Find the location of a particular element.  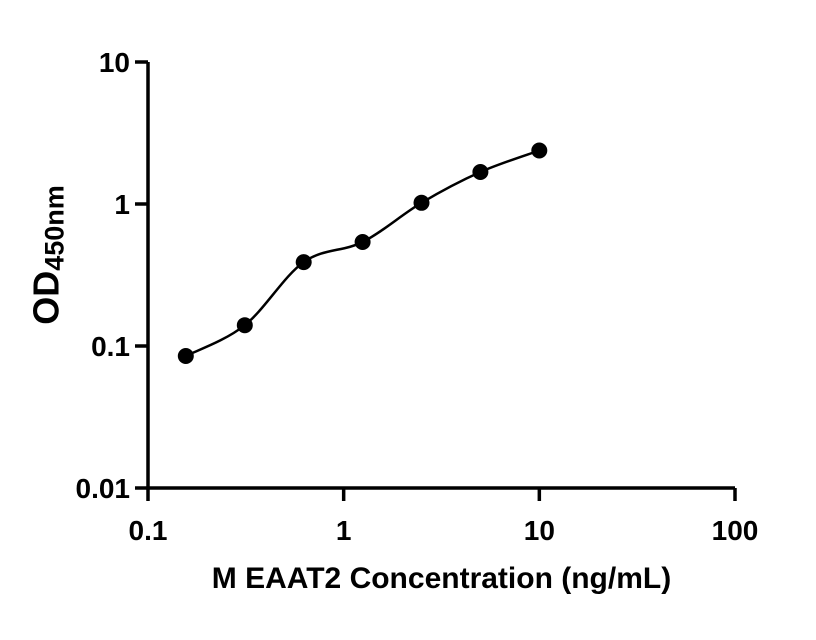

y-tick-label: 0.01 is located at coordinates (103, 488).